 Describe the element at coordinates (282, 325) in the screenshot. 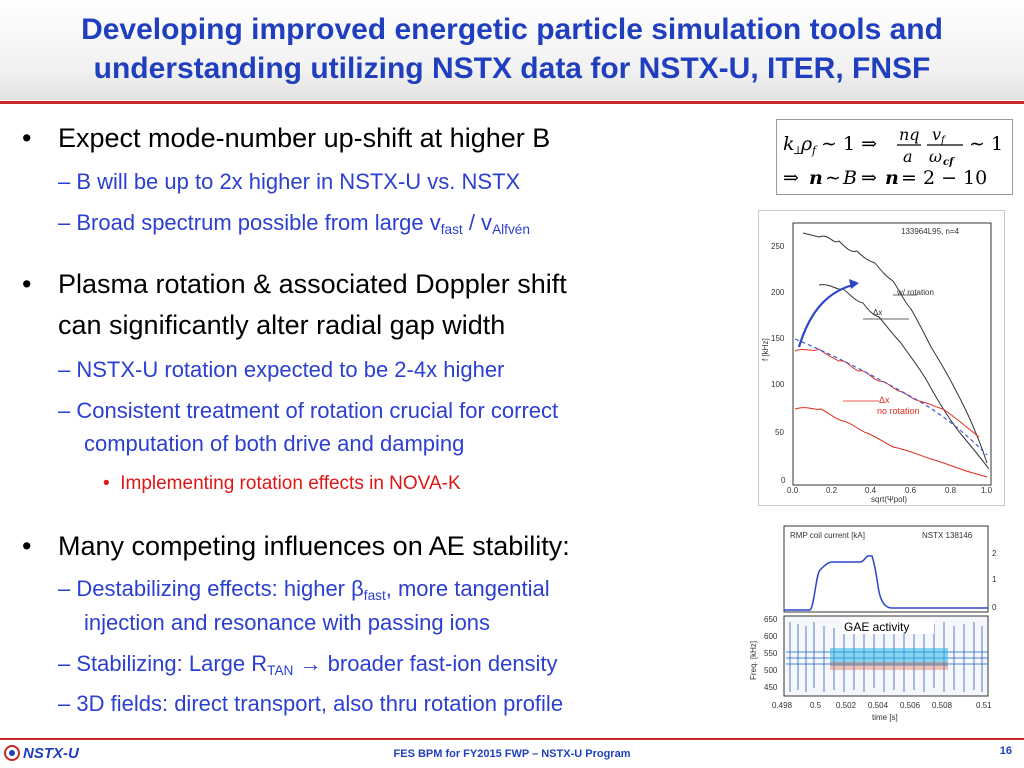

I see `bullet-2-line-2: can significantly alter radial gap width` at that location.